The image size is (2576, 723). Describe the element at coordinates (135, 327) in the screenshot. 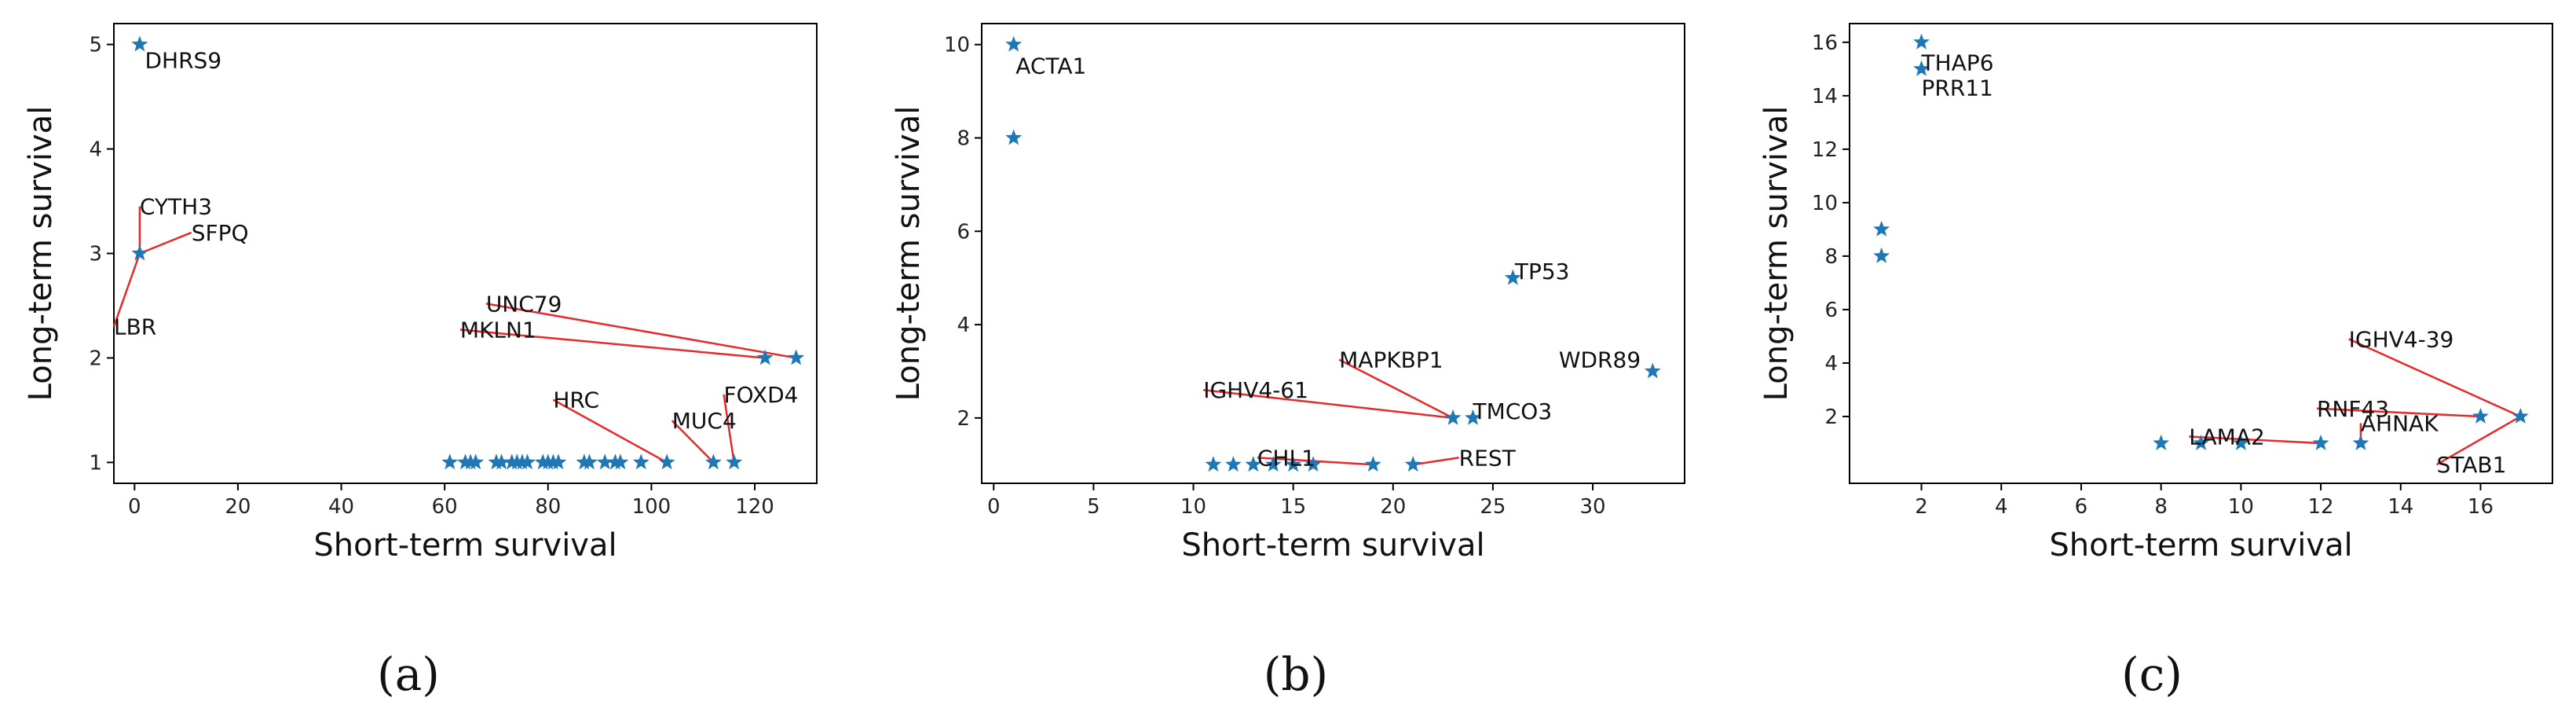

I see `annotation-label: LBR` at that location.